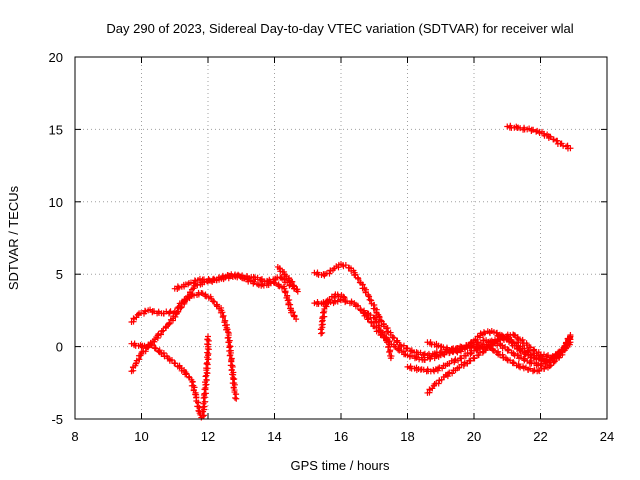 The image size is (640, 480). I want to click on x-tick-label: 18, so click(407, 436).